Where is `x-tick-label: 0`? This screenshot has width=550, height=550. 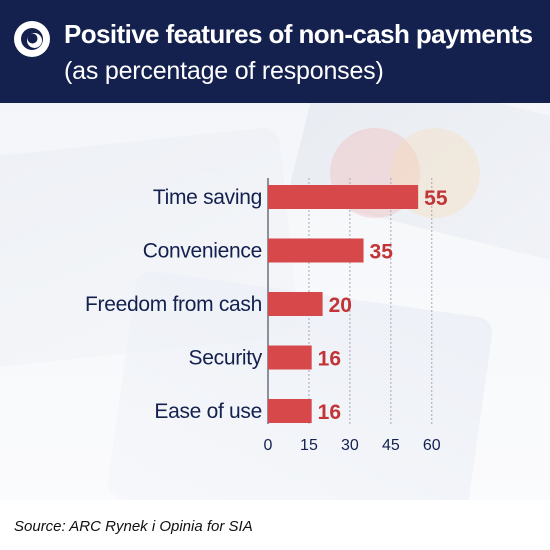
x-tick-label: 0 is located at coordinates (268, 445).